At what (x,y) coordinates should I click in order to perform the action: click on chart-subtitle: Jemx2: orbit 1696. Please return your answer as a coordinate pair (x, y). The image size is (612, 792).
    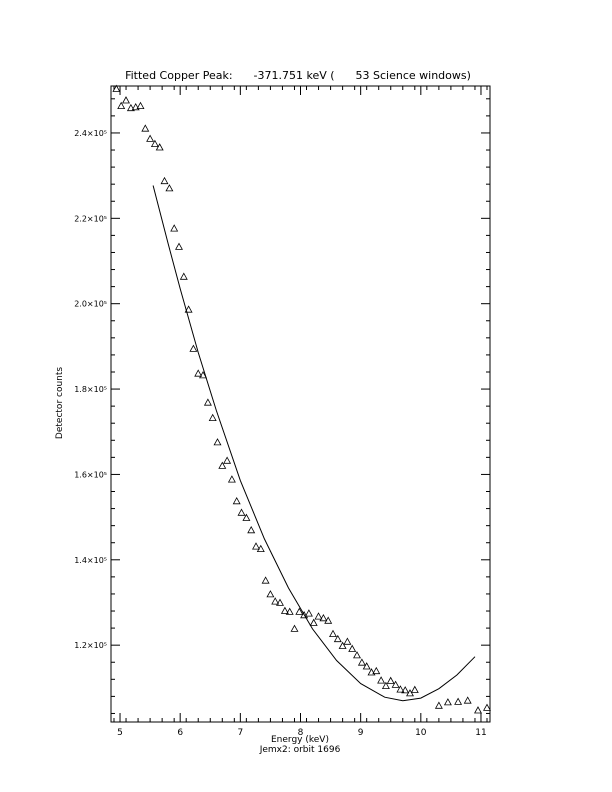
    Looking at the image, I should click on (300, 750).